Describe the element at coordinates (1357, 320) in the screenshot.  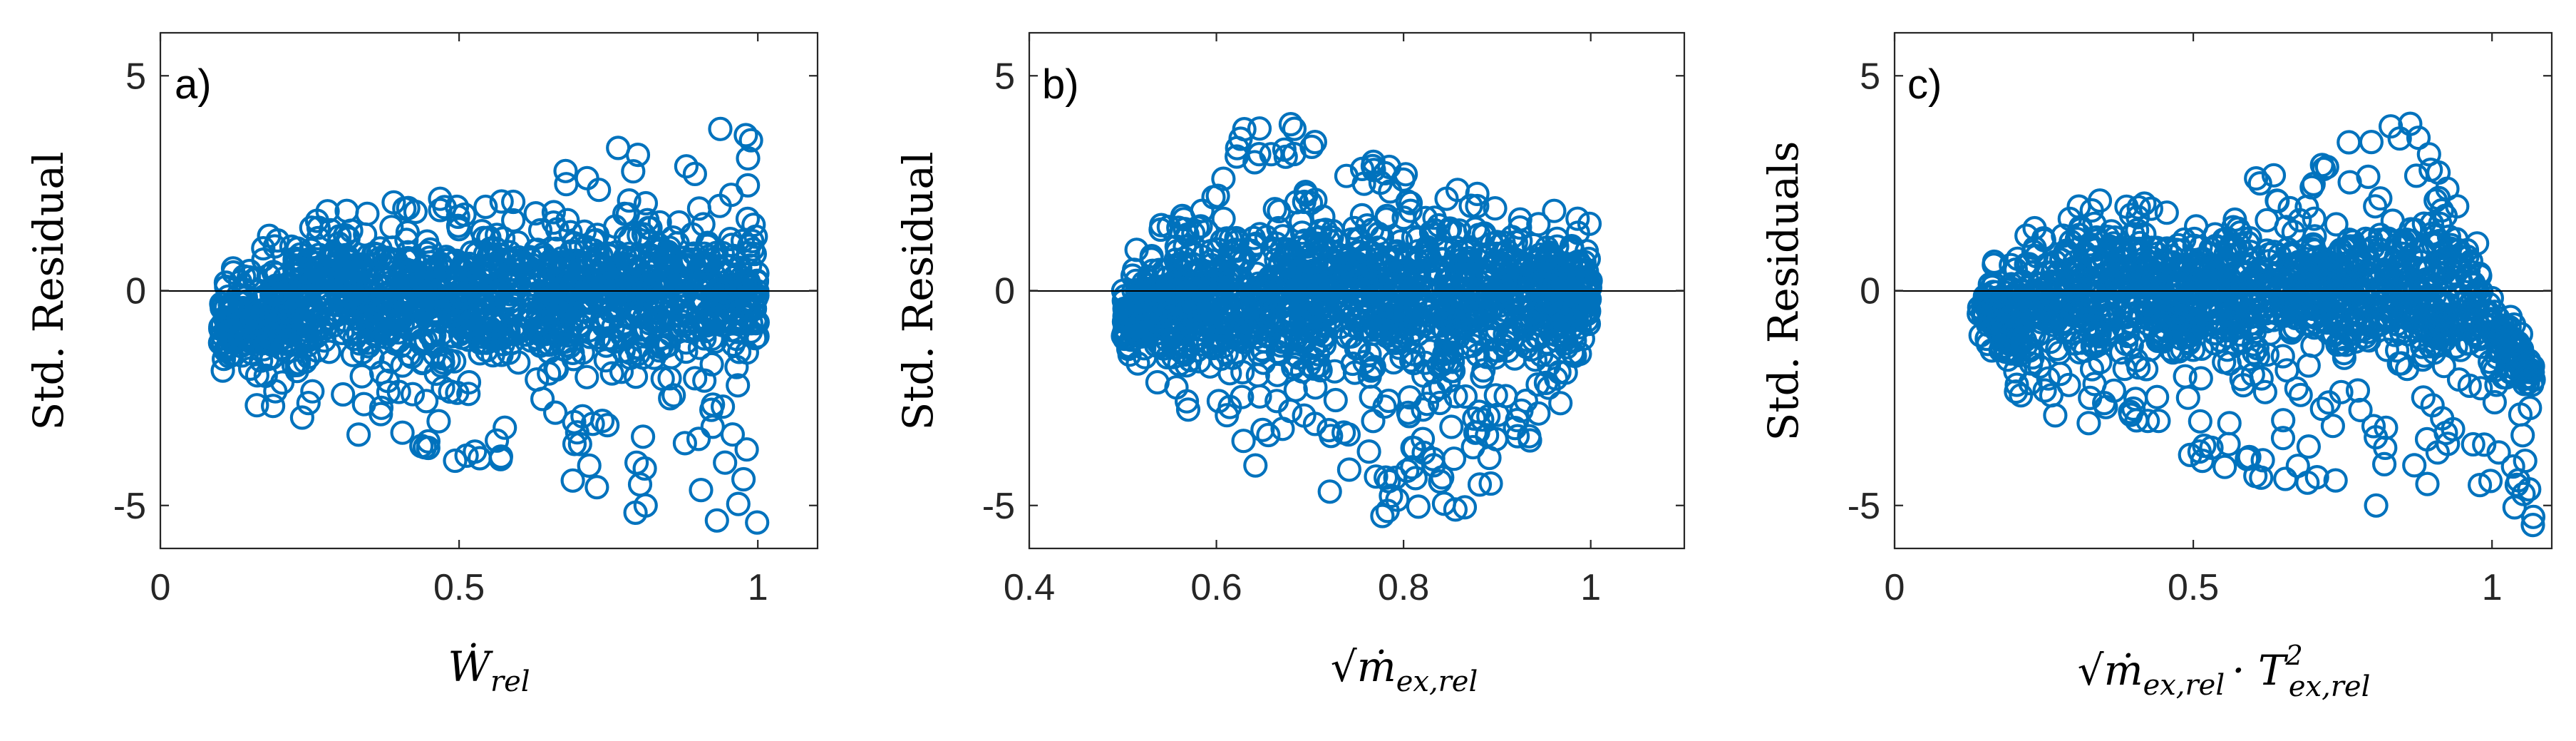
I see `panel-b-points` at that location.